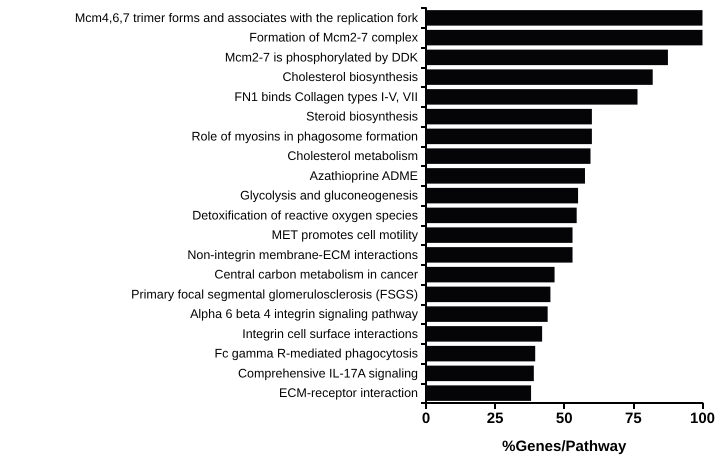  I want to click on y-tick-label: Central carbon metabolism in cancer, so click(316, 275).